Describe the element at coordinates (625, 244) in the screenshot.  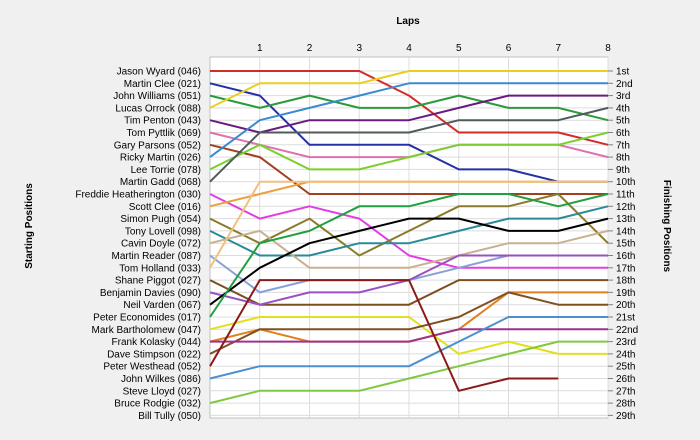
I see `finishing-label: 15th` at that location.